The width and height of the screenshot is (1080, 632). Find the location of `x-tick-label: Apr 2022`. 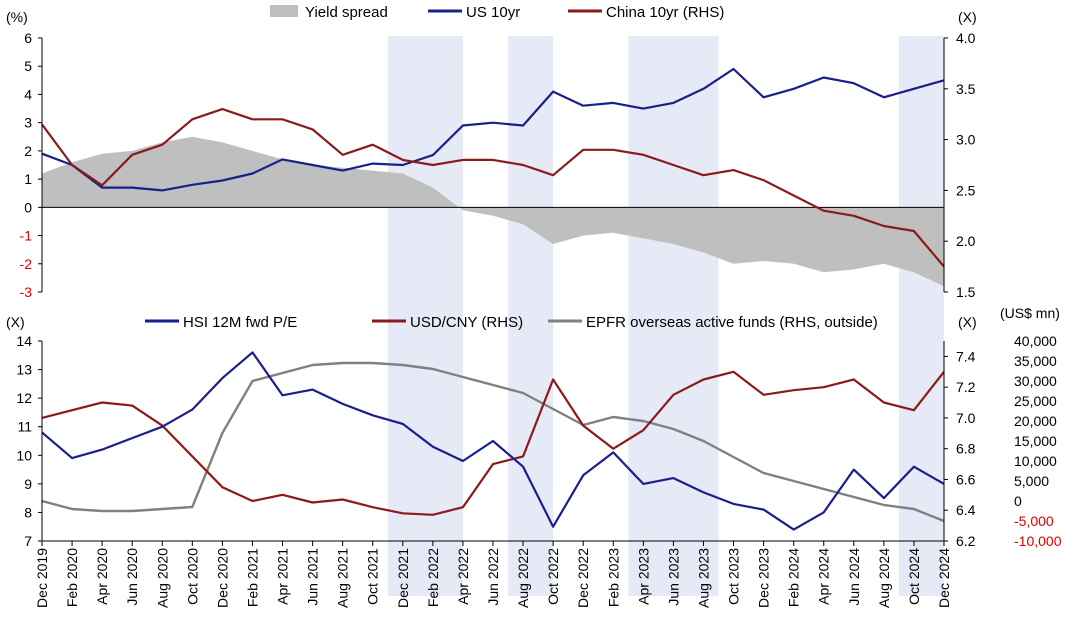

x-tick-label: Apr 2022 is located at coordinates (463, 576).